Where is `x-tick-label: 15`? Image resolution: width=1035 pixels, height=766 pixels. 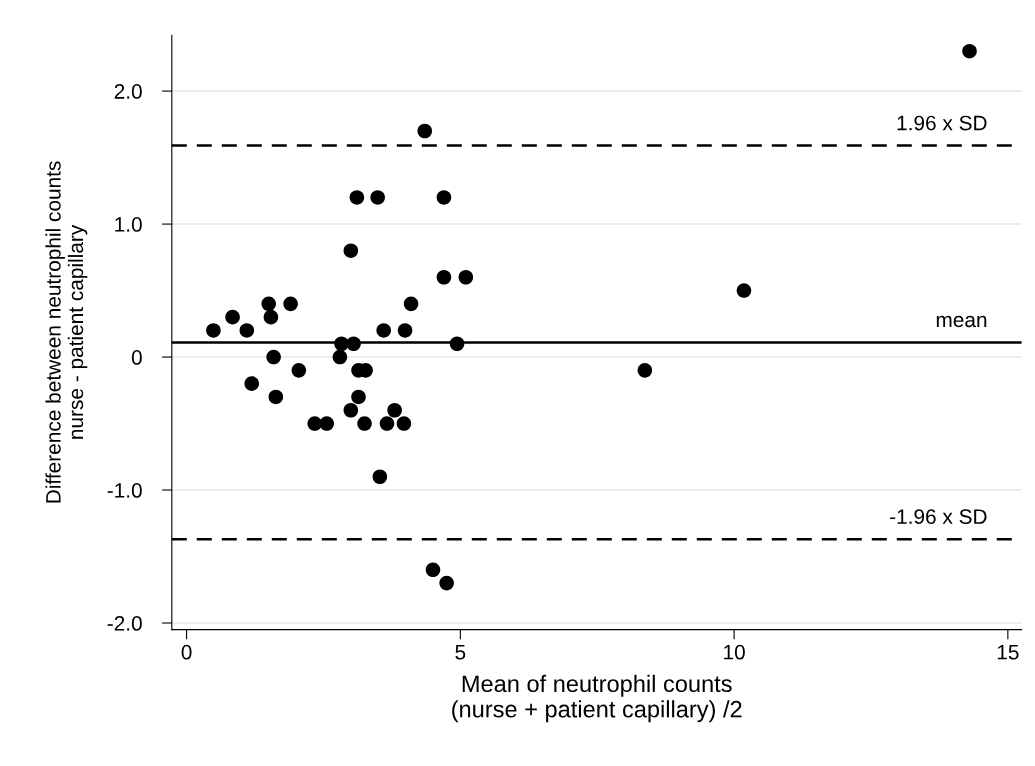 x-tick-label: 15 is located at coordinates (1008, 652).